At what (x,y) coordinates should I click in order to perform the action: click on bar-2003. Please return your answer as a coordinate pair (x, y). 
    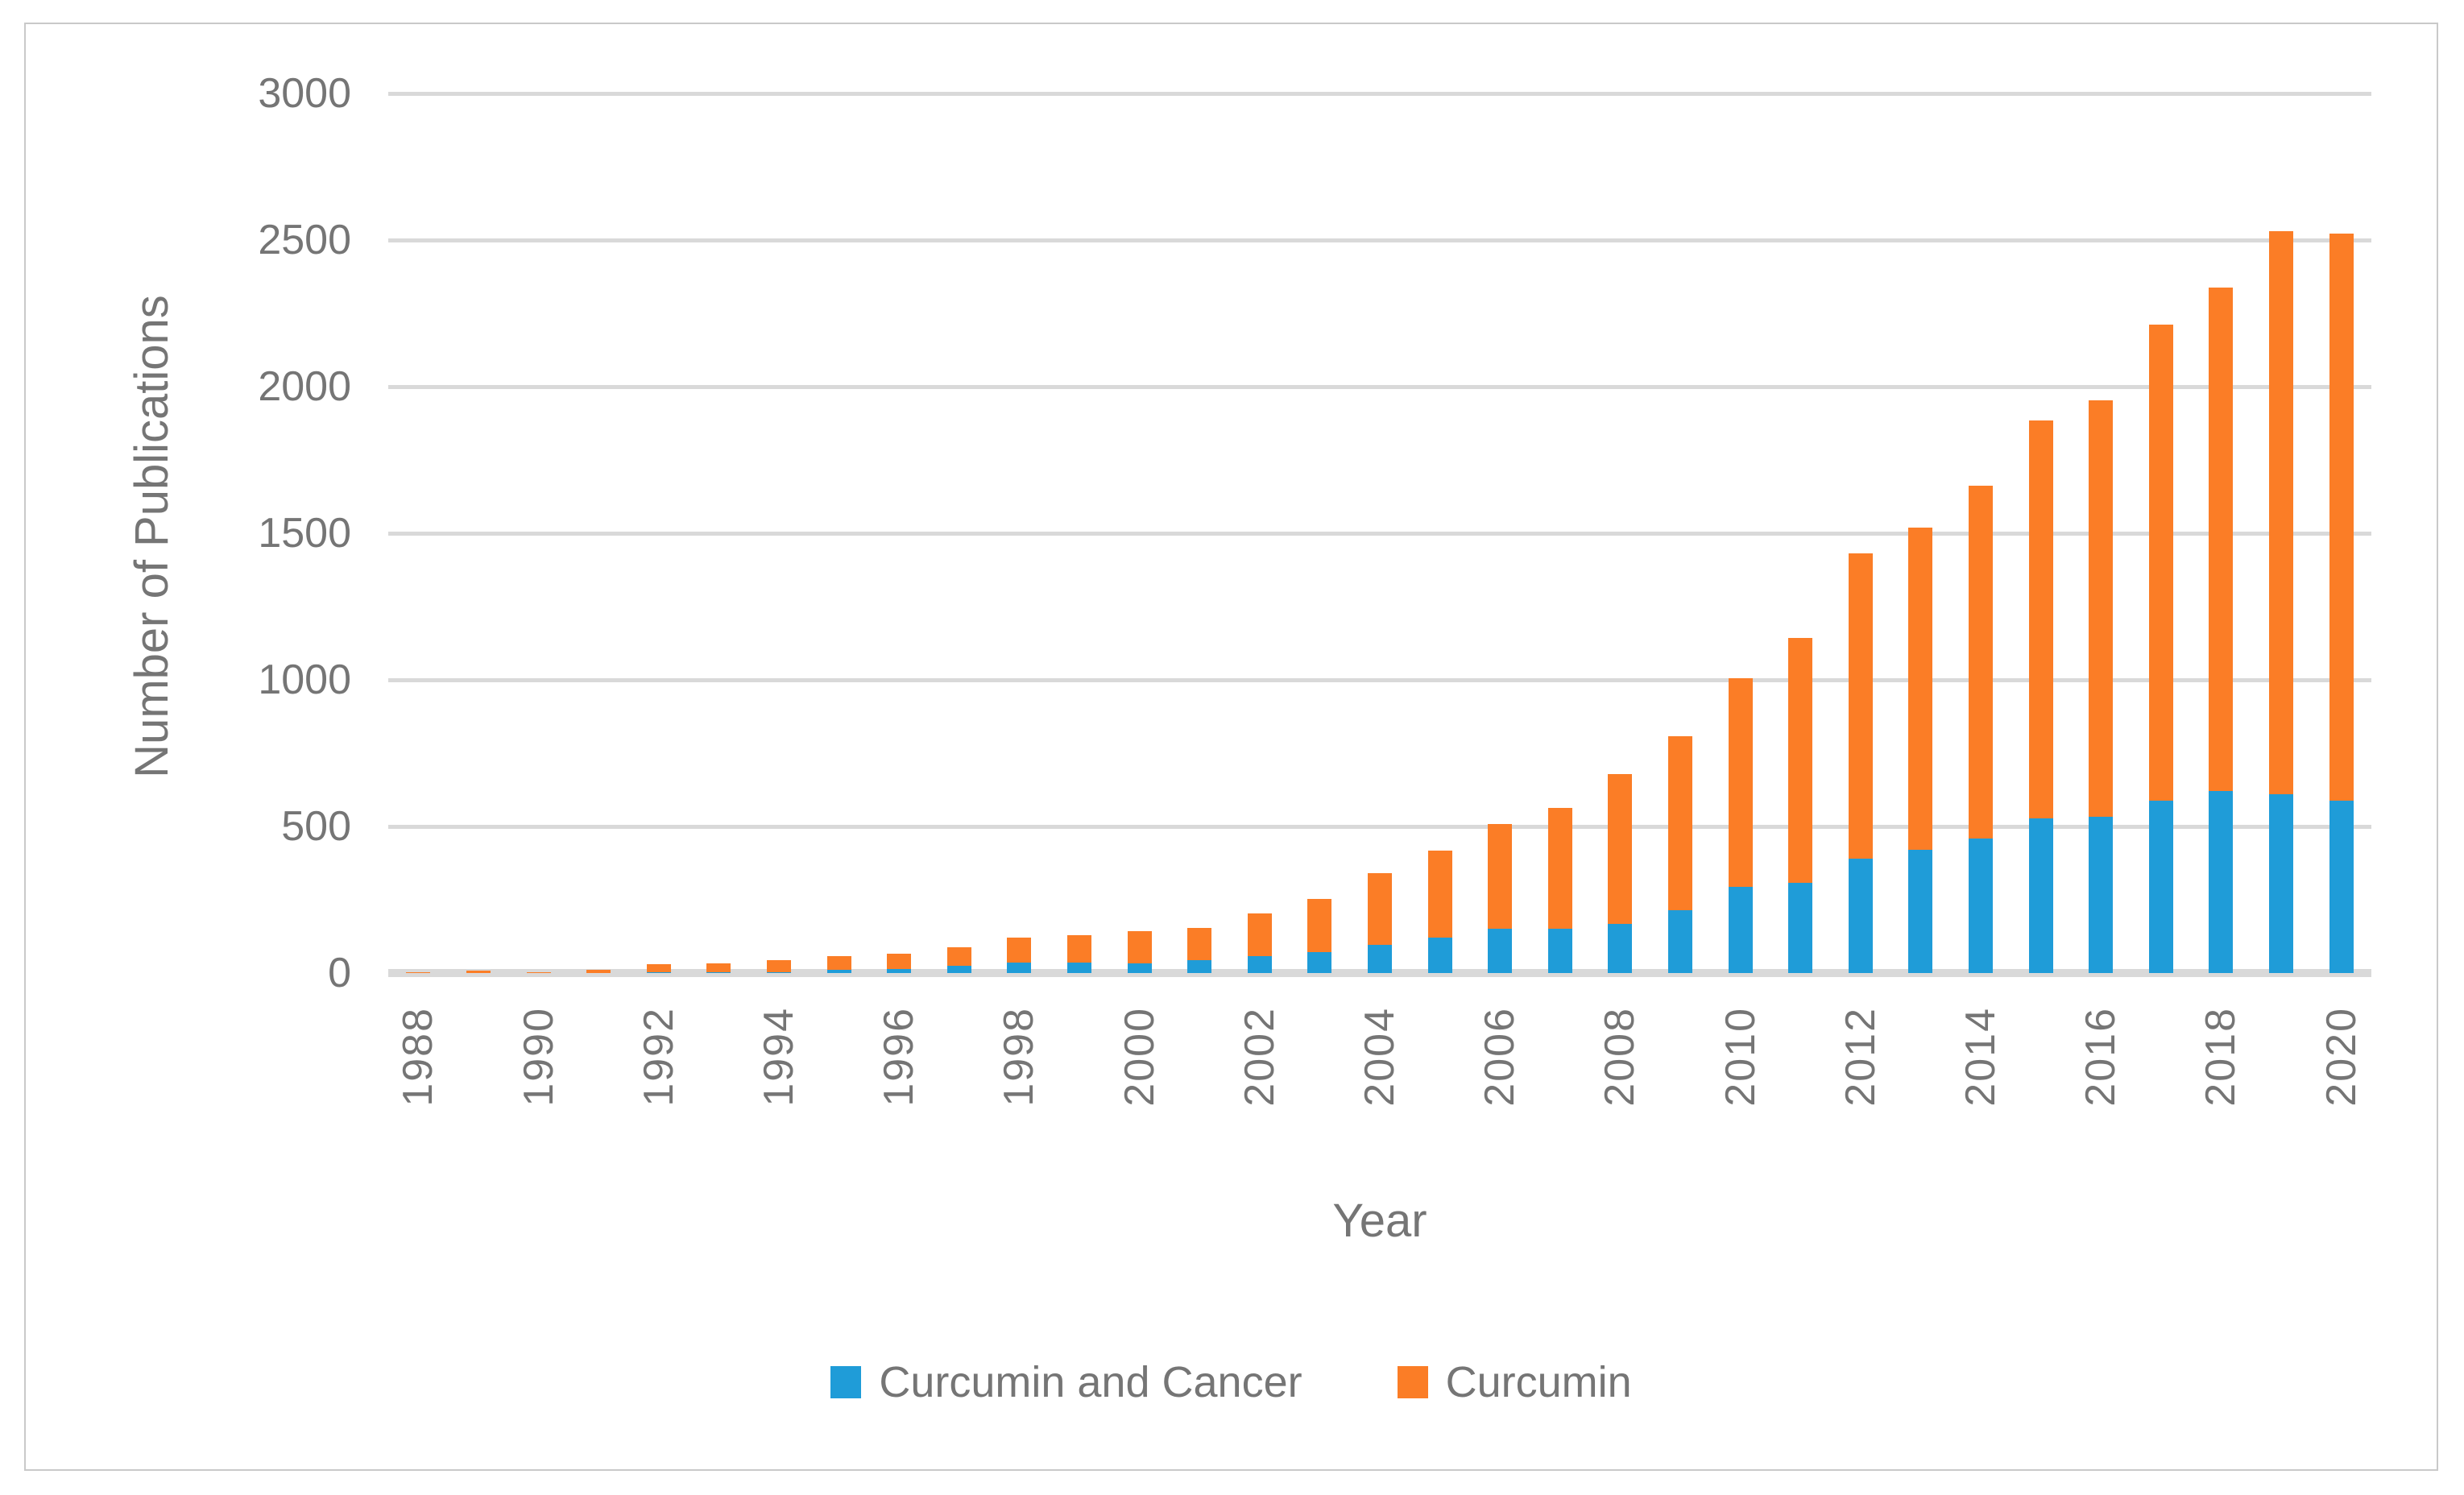
    Looking at the image, I should click on (1319, 533).